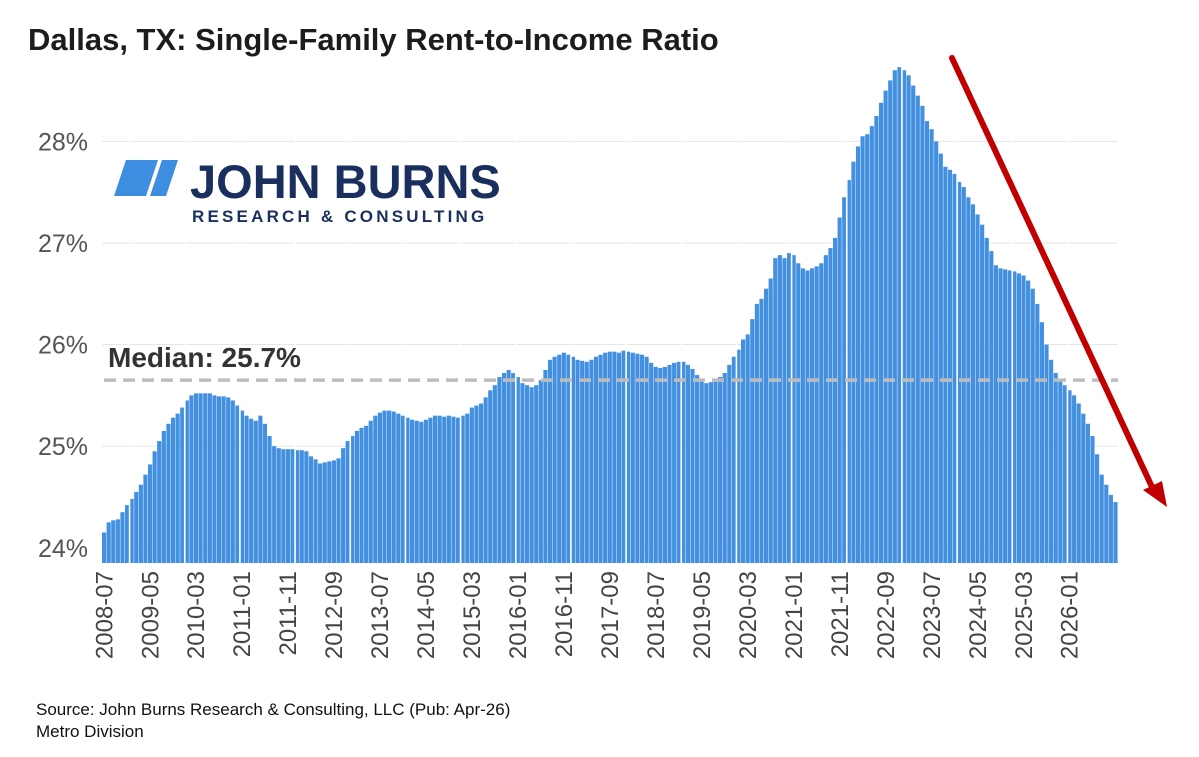  What do you see at coordinates (702, 615) in the screenshot?
I see `x-tick-label: 2019-05` at bounding box center [702, 615].